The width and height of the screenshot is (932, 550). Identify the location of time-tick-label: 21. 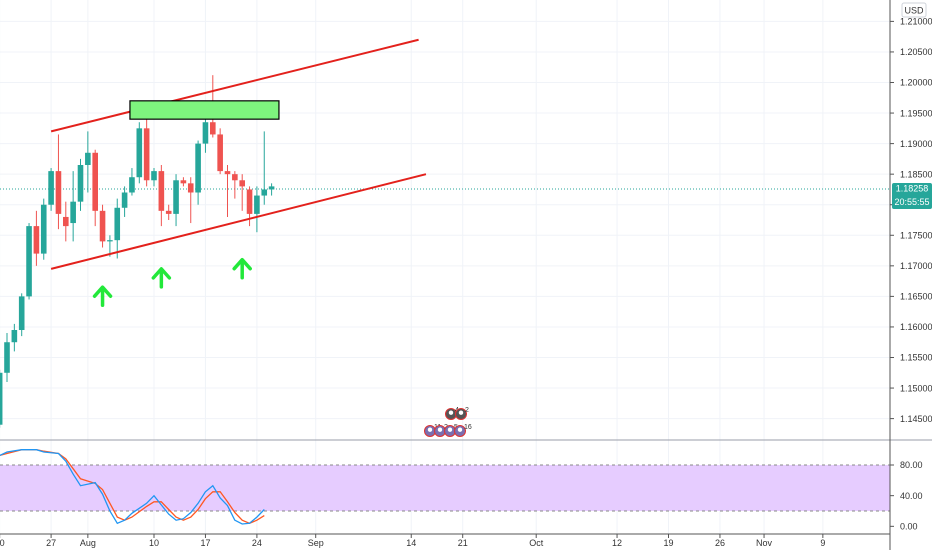
(463, 543).